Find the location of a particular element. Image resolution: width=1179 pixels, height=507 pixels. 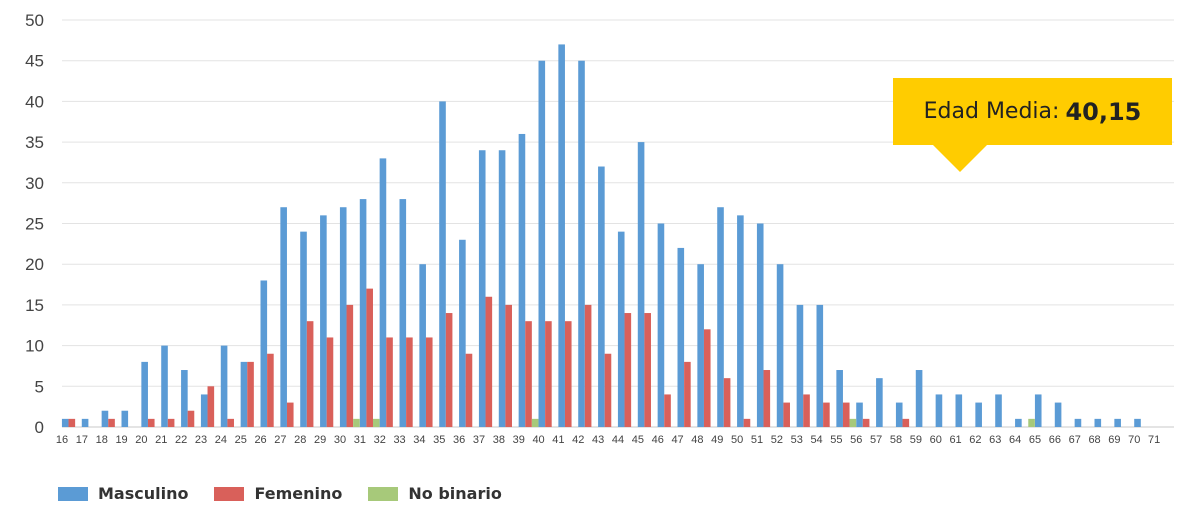

x-tick-label: 50 is located at coordinates (737, 440).